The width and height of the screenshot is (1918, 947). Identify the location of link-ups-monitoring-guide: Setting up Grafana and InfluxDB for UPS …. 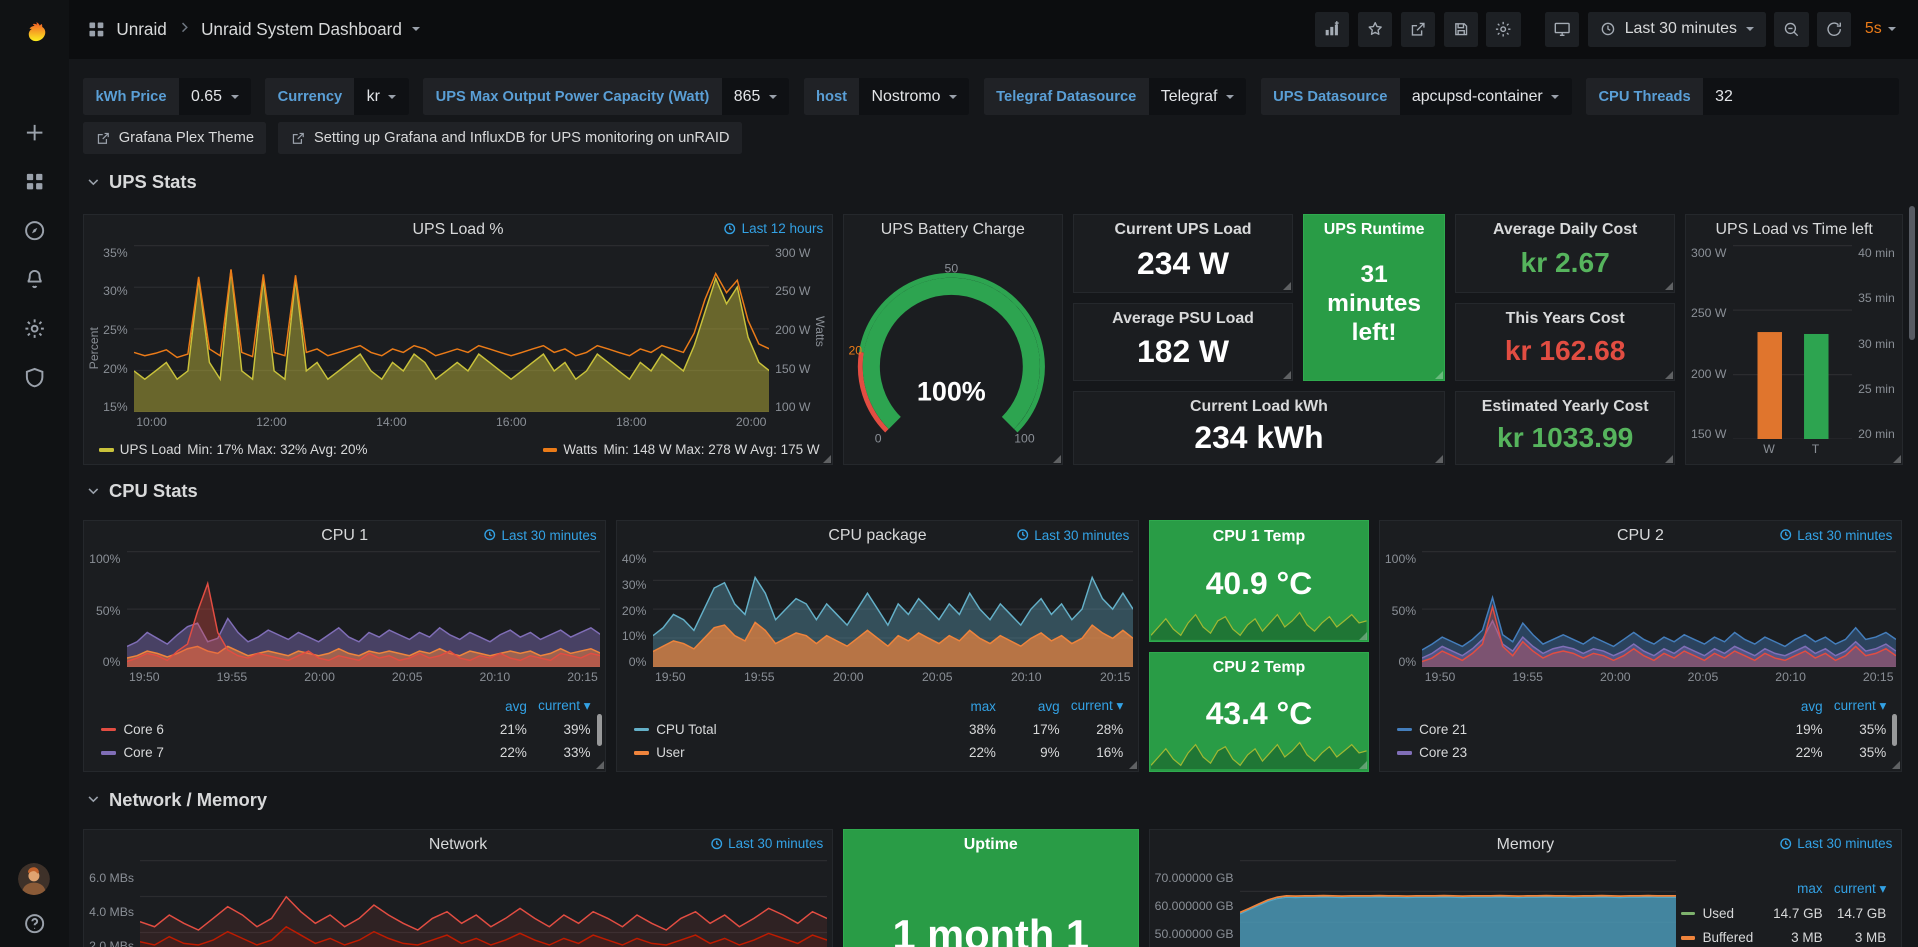
(510, 138).